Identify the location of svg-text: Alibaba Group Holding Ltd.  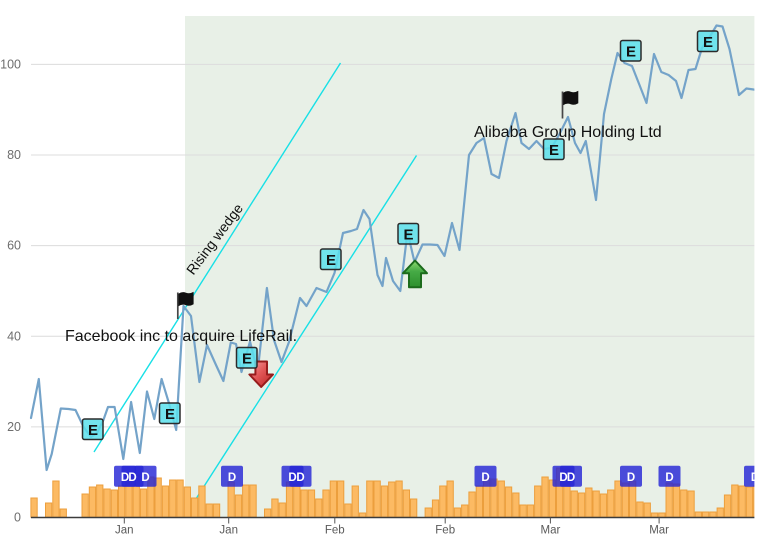
(568, 132).